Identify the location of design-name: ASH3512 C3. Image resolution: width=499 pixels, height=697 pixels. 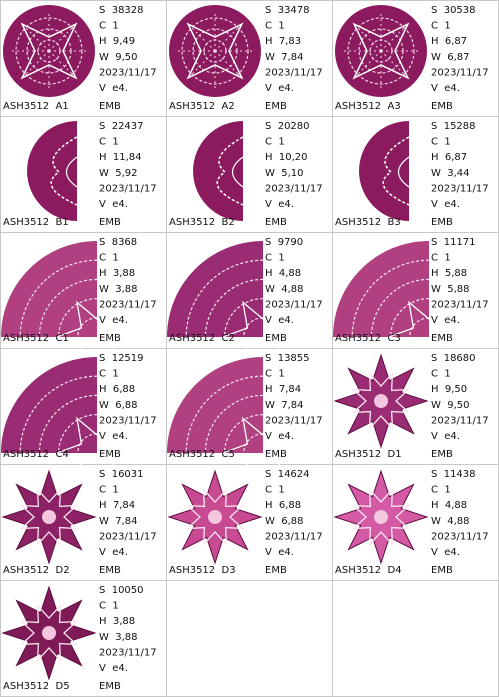
(368, 338).